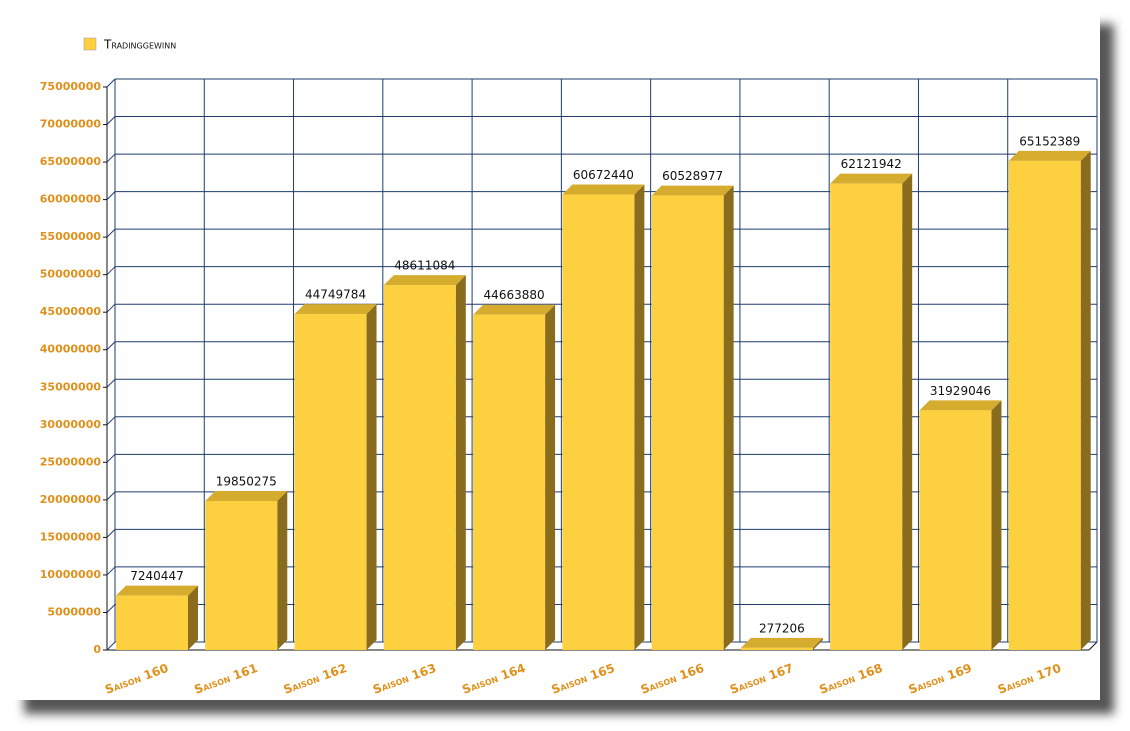 The height and width of the screenshot is (731, 1130). I want to click on y-tick-label: 5000000, so click(74, 611).